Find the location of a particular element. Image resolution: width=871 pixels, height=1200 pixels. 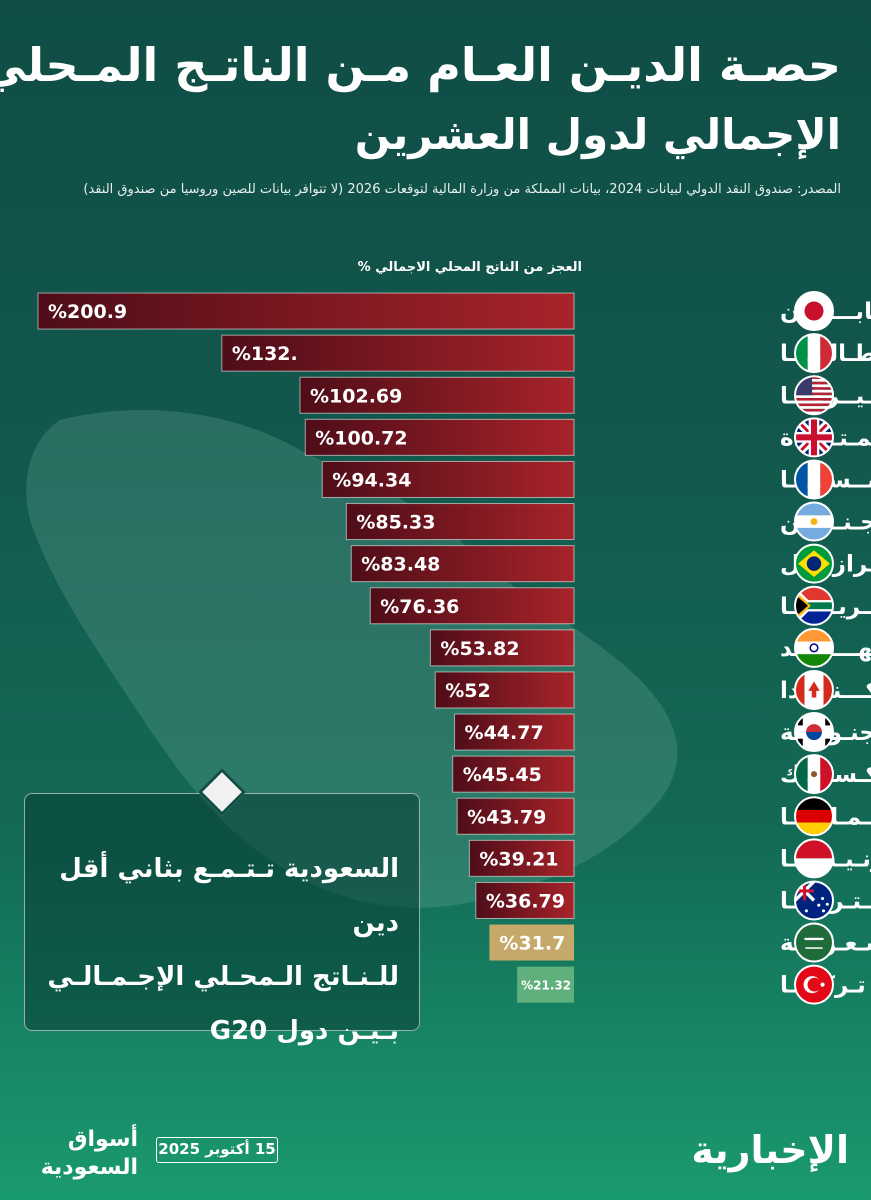

south-korea-flag-icon is located at coordinates (814, 732).